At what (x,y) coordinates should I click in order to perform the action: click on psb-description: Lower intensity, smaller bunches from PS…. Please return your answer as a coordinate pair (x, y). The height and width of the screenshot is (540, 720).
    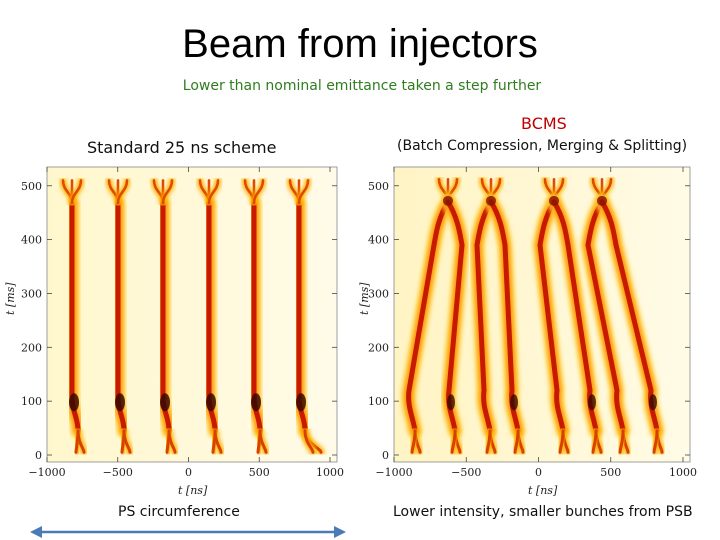
    Looking at the image, I should click on (543, 512).